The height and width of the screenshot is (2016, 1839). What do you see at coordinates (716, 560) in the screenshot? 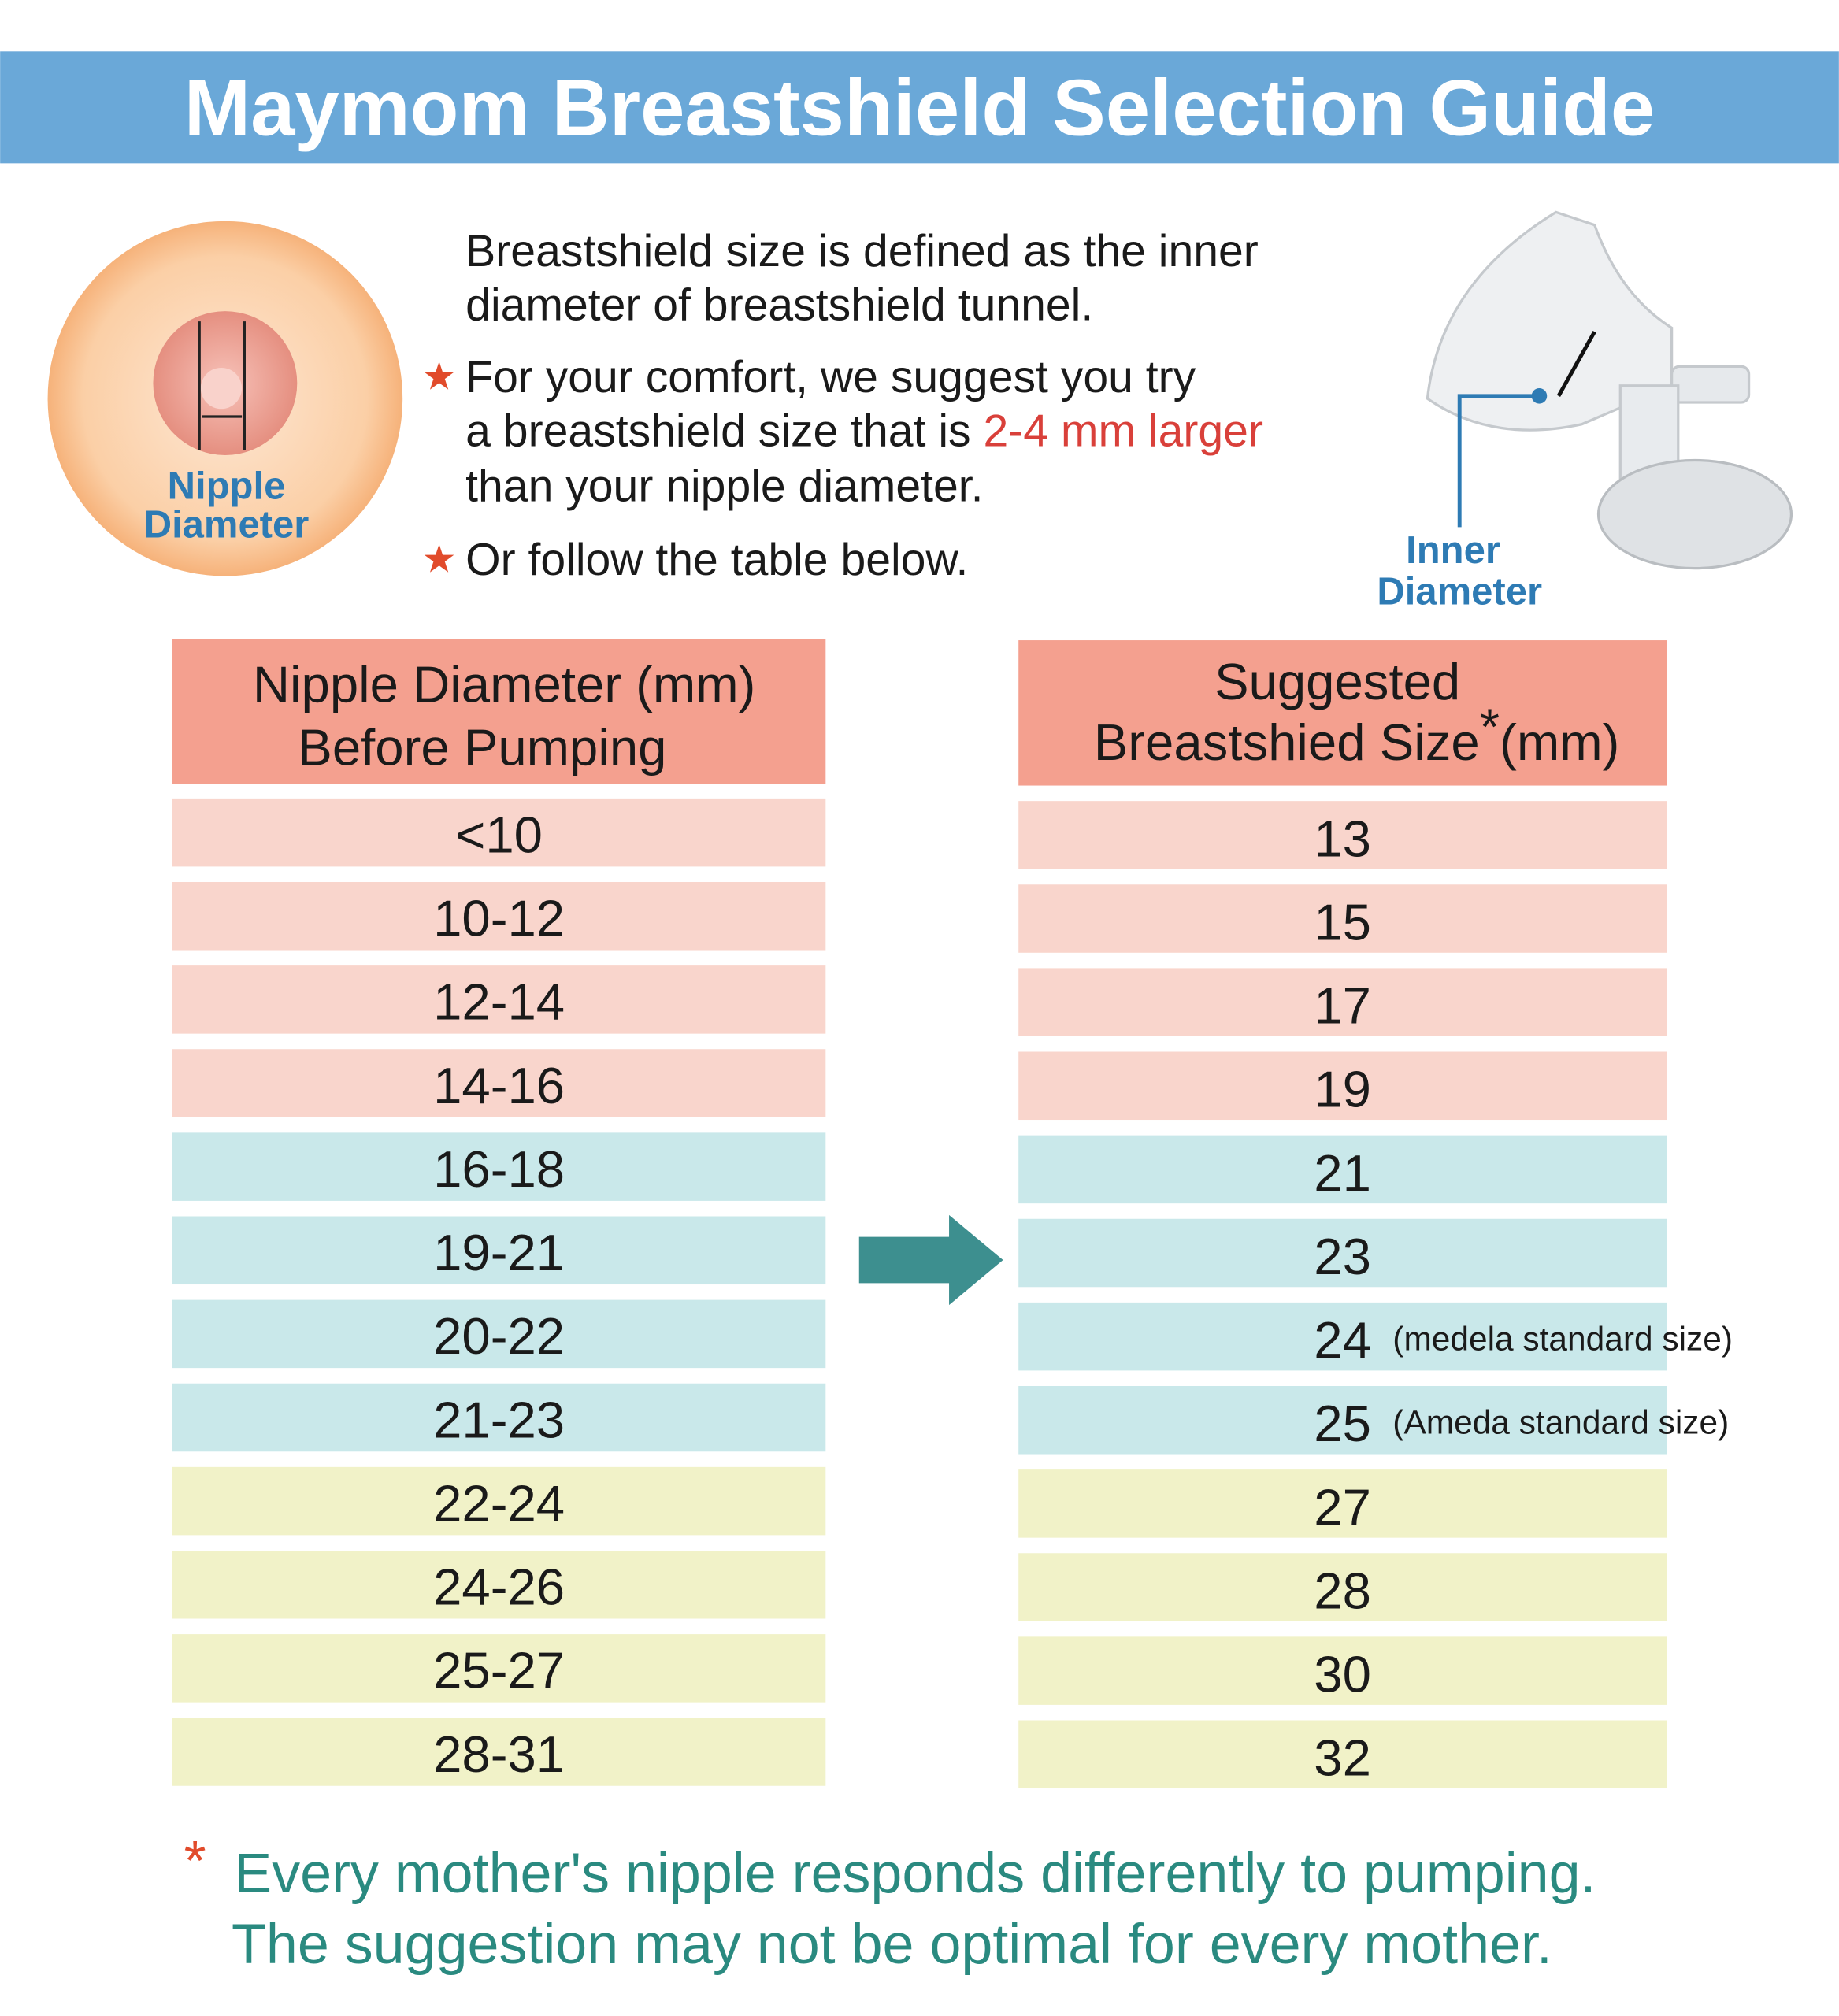
I see `intro-text: Or follow the table below.` at bounding box center [716, 560].